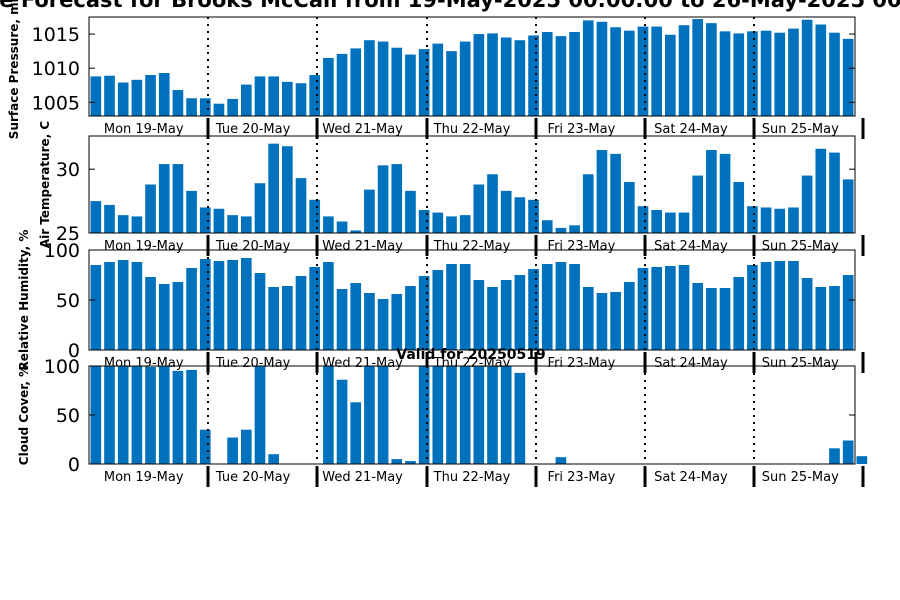  What do you see at coordinates (24, 415) in the screenshot?
I see `y-axis-label: Cloud Cover, %` at bounding box center [24, 415].